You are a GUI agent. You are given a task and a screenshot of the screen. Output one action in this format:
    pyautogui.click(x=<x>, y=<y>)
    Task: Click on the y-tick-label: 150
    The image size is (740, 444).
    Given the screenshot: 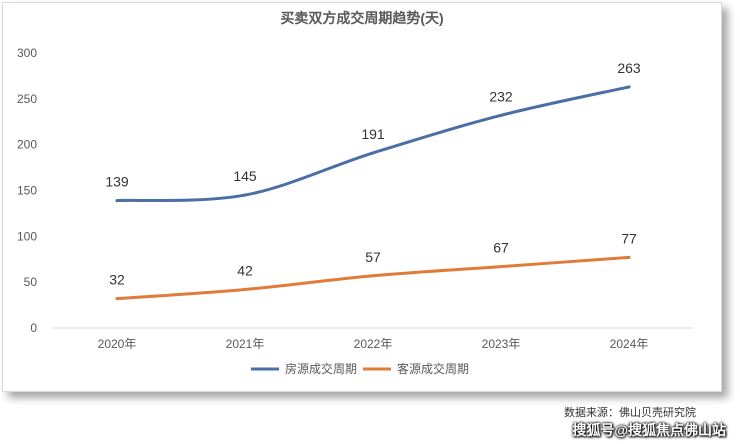 What is the action you would take?
    pyautogui.click(x=27, y=191)
    